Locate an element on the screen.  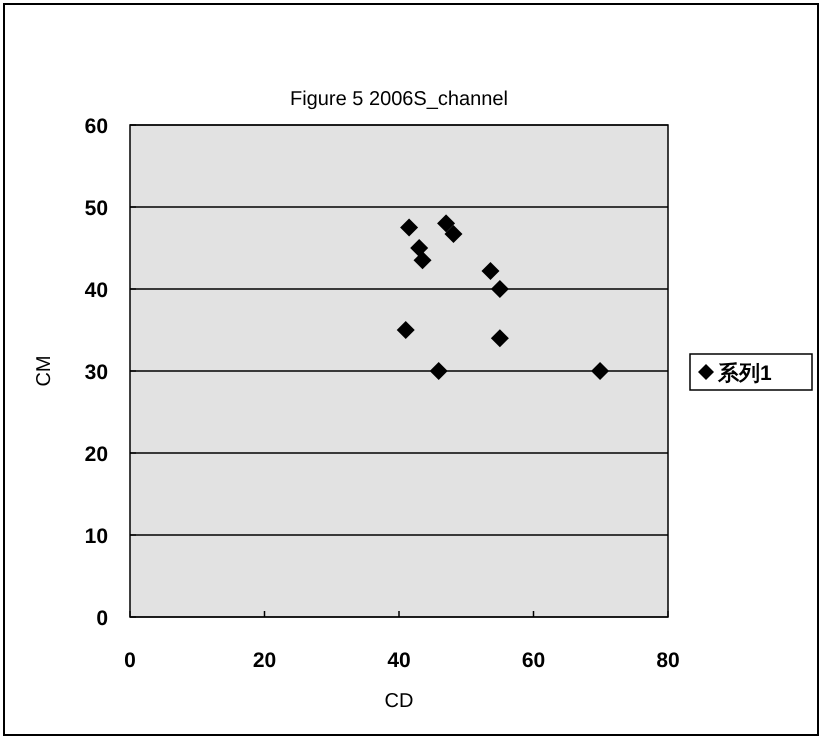
x-tick-label: 80 is located at coordinates (668, 660).